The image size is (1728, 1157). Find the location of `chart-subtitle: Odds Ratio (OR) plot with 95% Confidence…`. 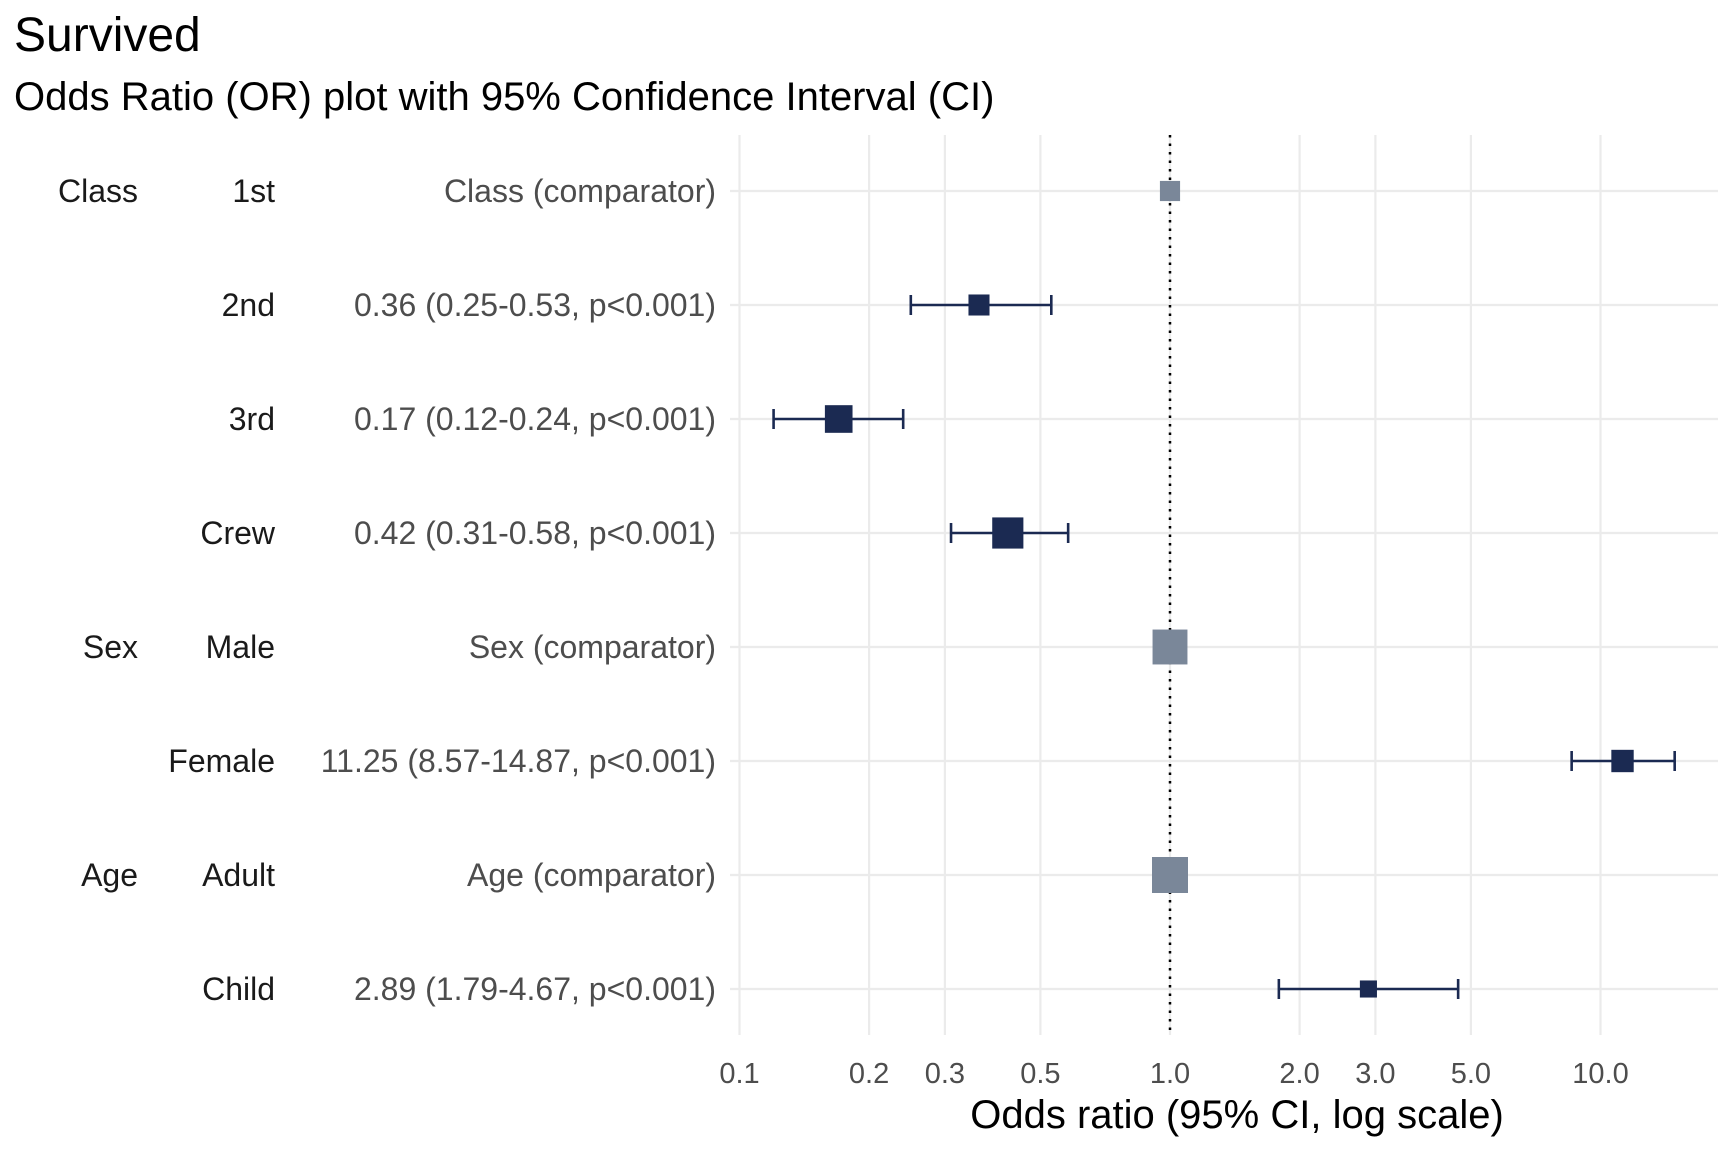

chart-subtitle: Odds Ratio (OR) plot with 95% Confidence… is located at coordinates (504, 97).